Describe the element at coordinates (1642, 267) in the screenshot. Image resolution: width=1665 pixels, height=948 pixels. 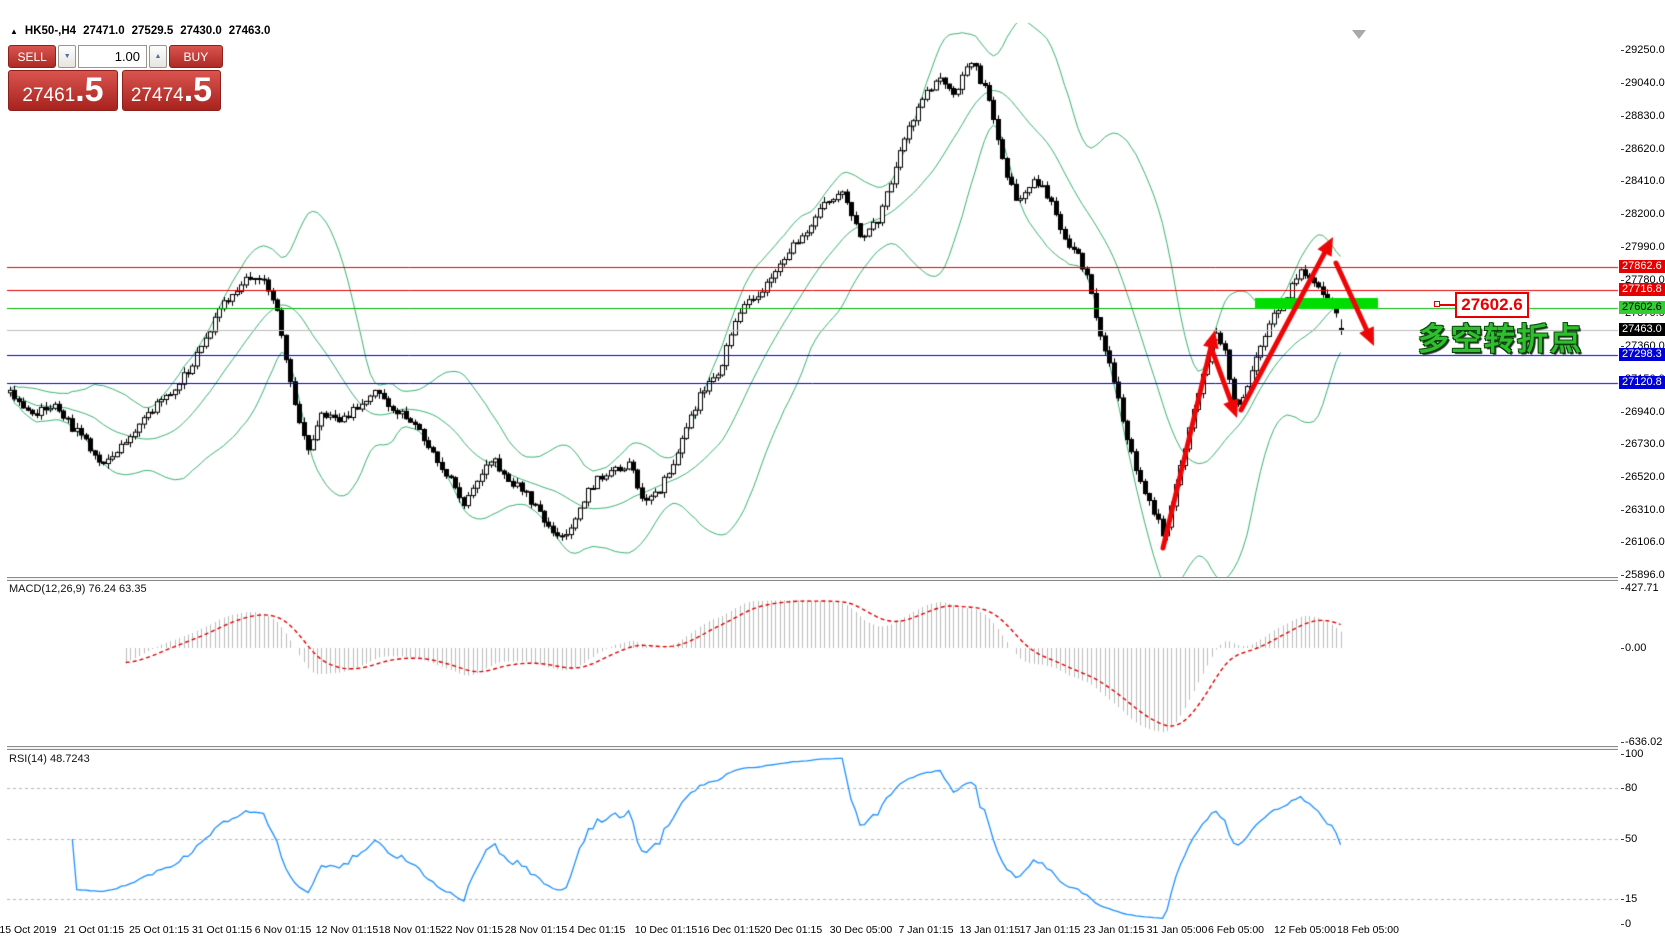
I see `price-line-label: 27862.6` at that location.